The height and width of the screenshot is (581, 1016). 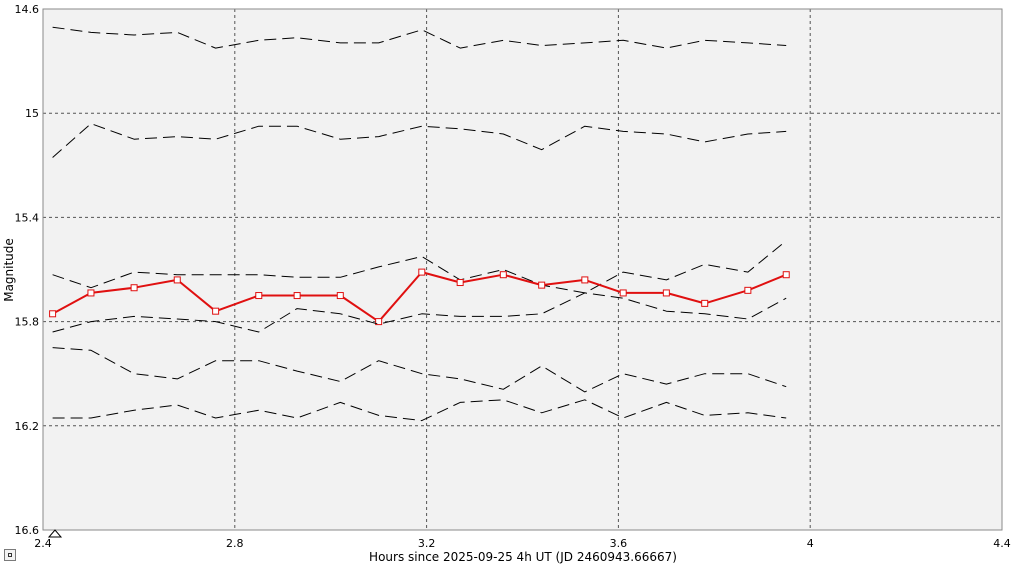 I want to click on y-tick-label: 15, so click(x=32, y=113).